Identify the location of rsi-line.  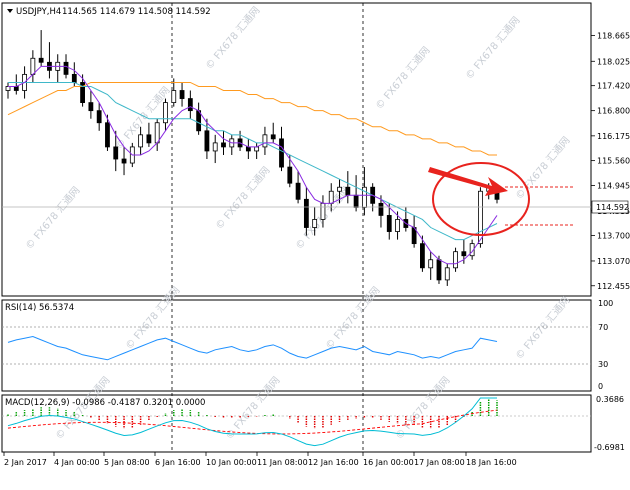
(252, 348).